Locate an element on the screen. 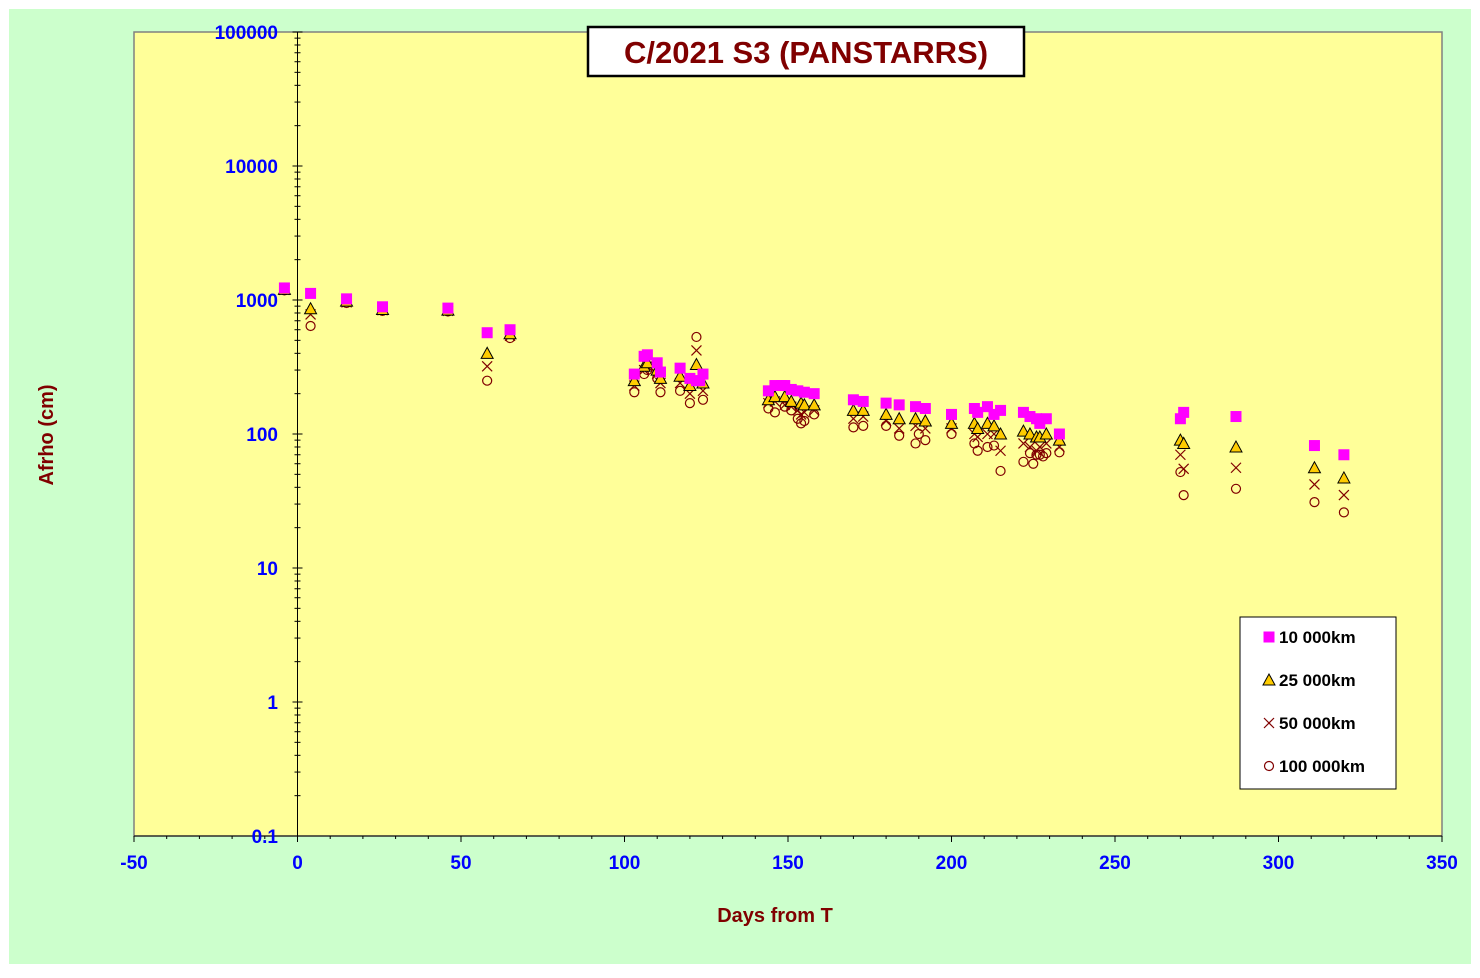 The height and width of the screenshot is (978, 1480). legend-label: 10 000km is located at coordinates (1317, 637).